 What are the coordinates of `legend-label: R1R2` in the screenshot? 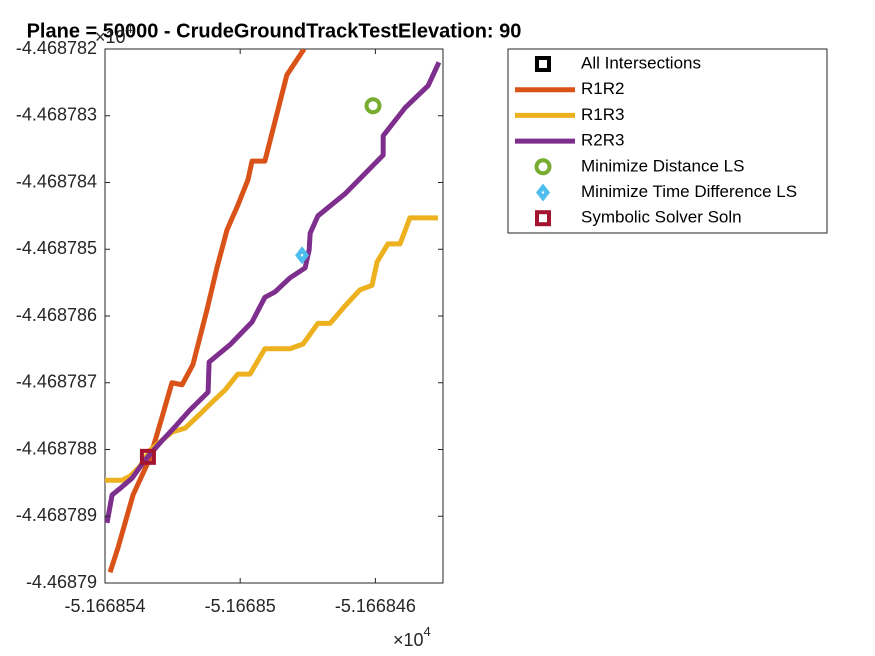 It's located at (602, 88).